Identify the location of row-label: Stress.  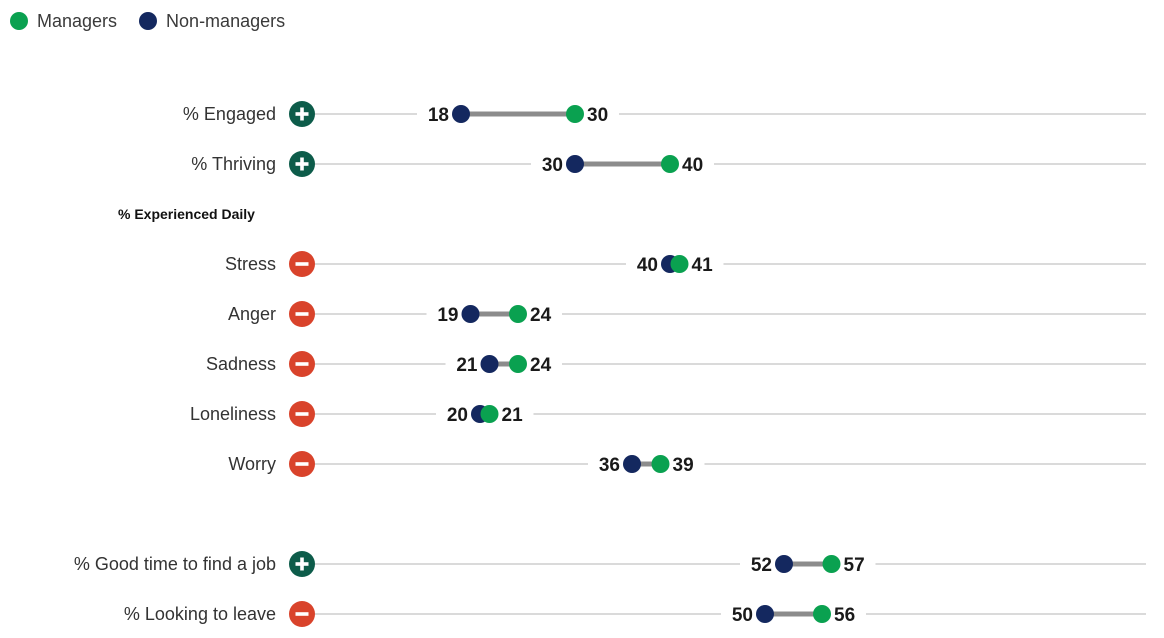
(250, 264).